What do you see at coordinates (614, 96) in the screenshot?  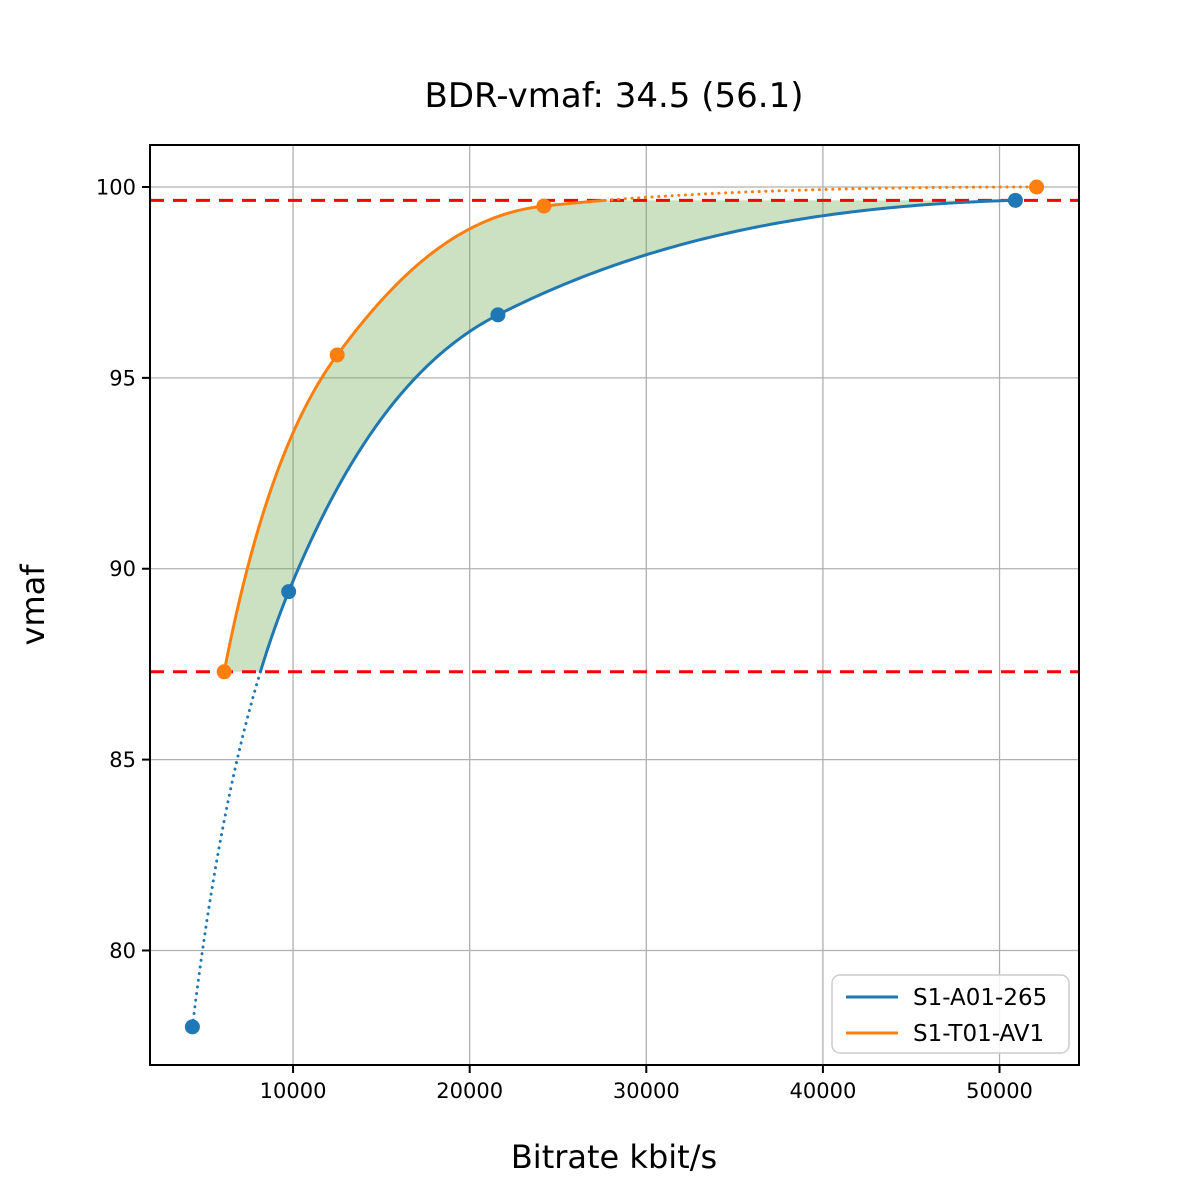 I see `chart-title: BDR-vmaf: 34.5 (56.1)` at bounding box center [614, 96].